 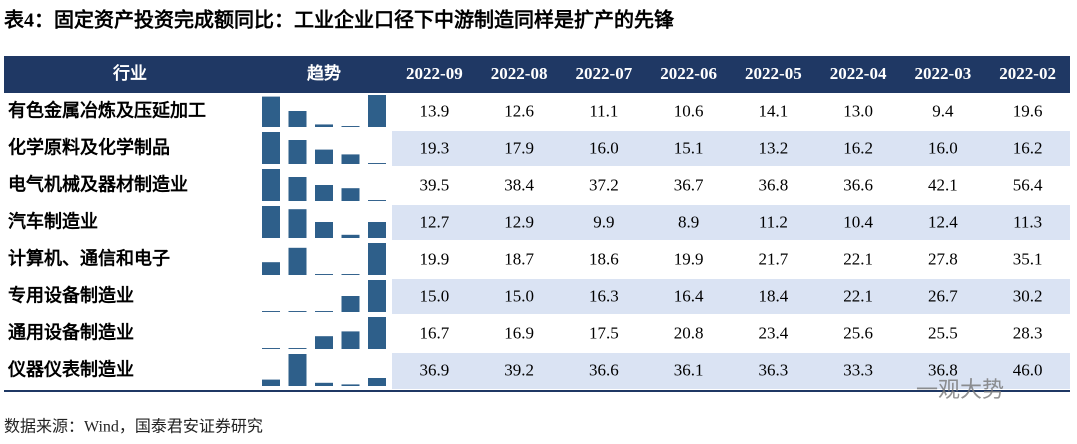 What do you see at coordinates (603, 110) in the screenshot?
I see `value-cell: 11.1` at bounding box center [603, 110].